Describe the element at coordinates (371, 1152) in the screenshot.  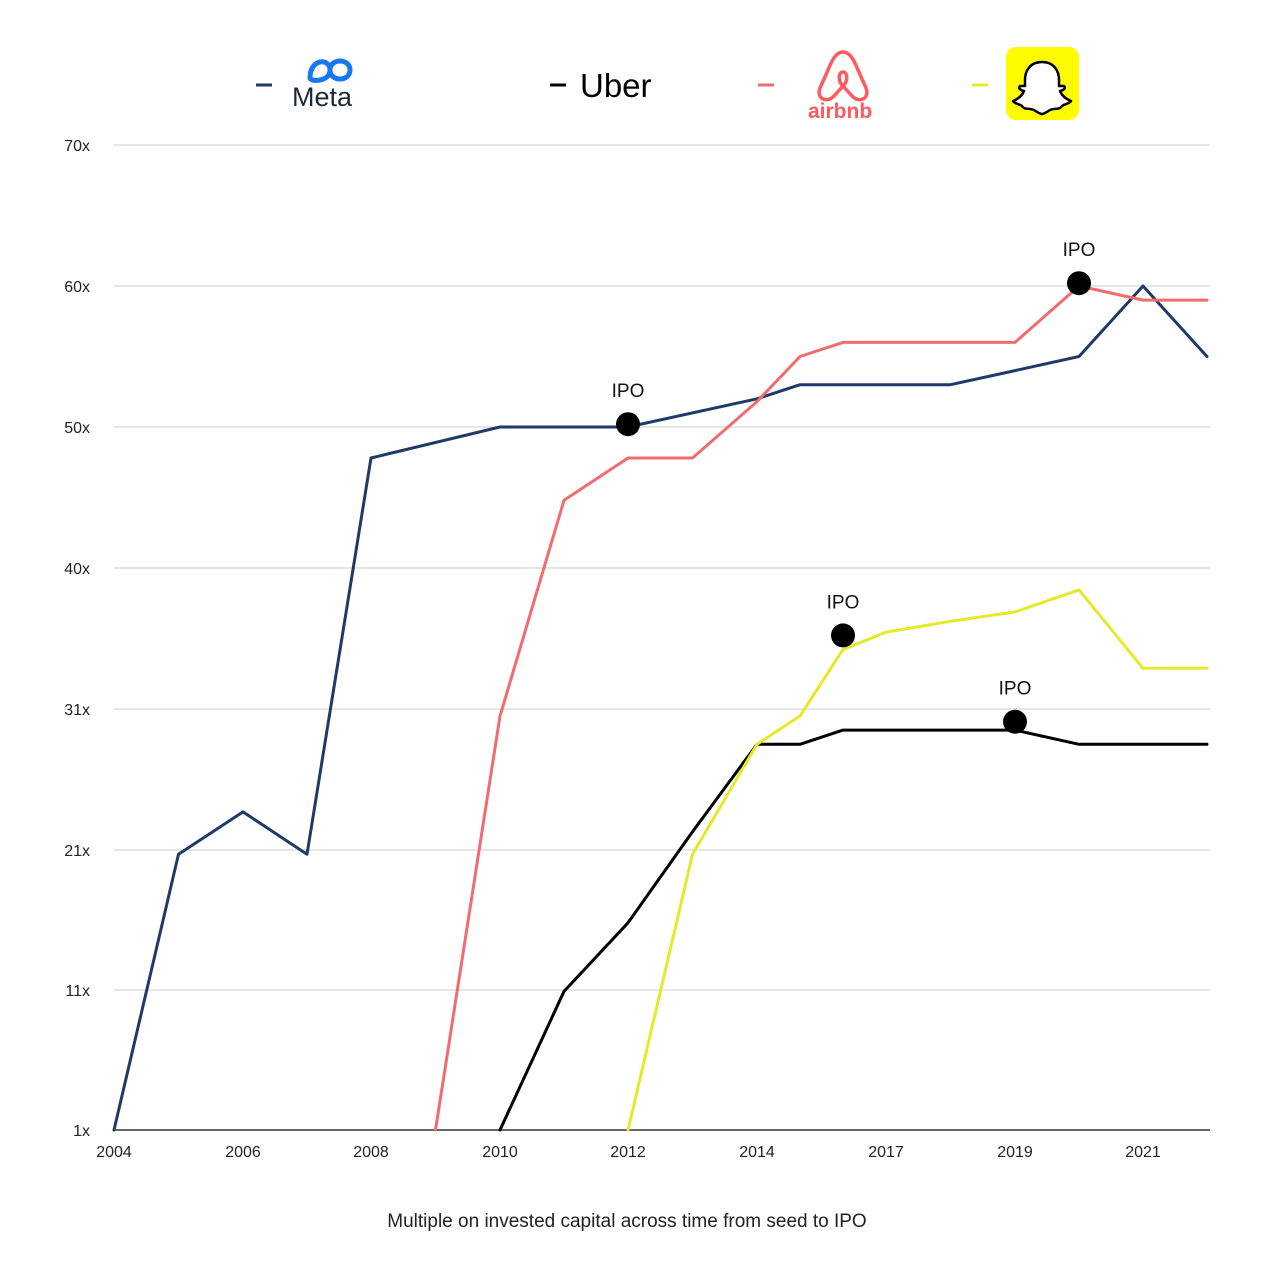
I see `x-tick-label: 2008` at that location.